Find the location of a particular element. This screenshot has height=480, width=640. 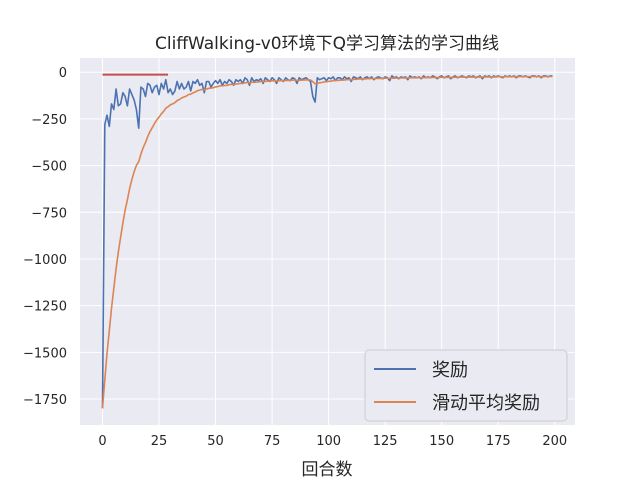

x-tick-label: 50 is located at coordinates (215, 441).